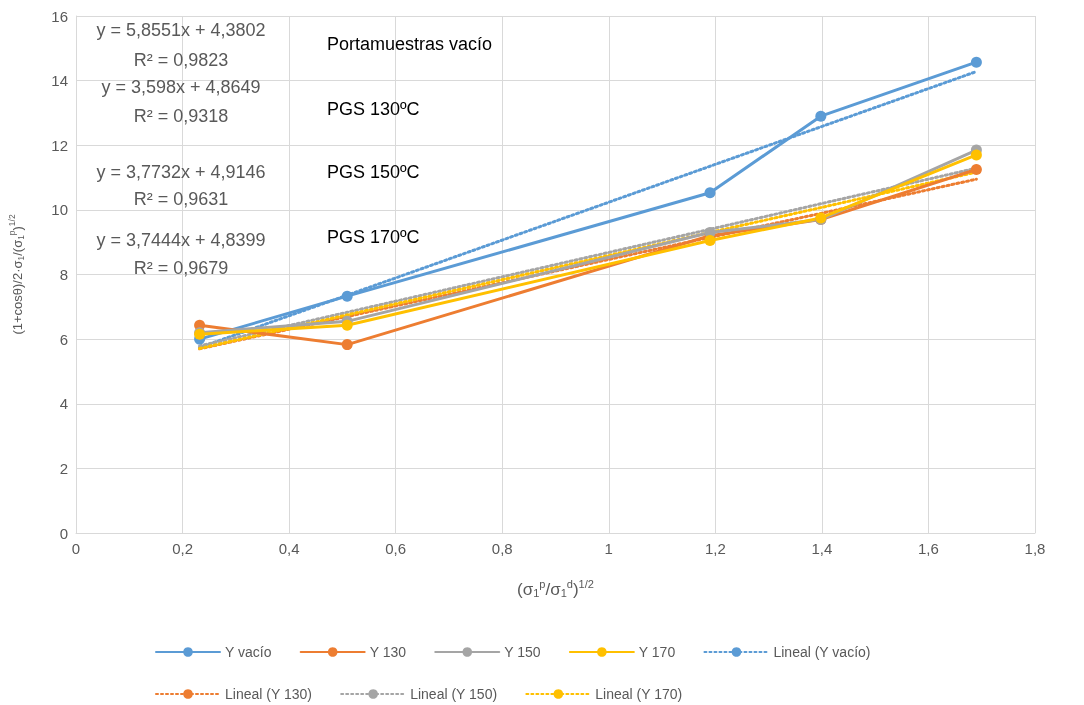  I want to click on legend-label: Y 170, so click(657, 652).